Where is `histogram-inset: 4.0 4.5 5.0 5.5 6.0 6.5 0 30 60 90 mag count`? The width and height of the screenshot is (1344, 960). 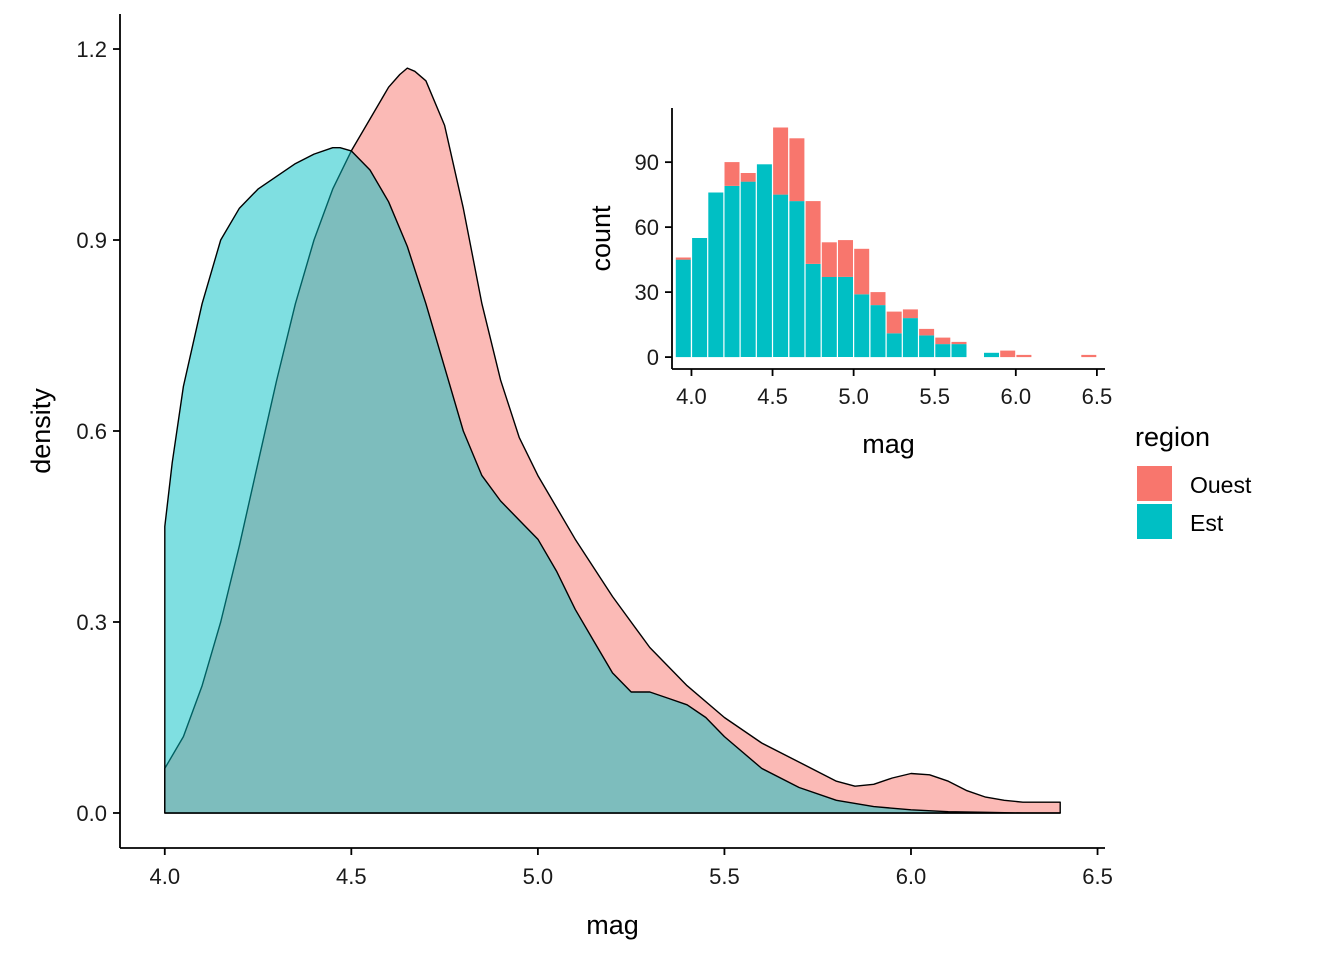
histogram-inset: 4.0 4.5 5.0 5.5 6.0 6.5 0 30 60 90 mag count is located at coordinates (849, 283).